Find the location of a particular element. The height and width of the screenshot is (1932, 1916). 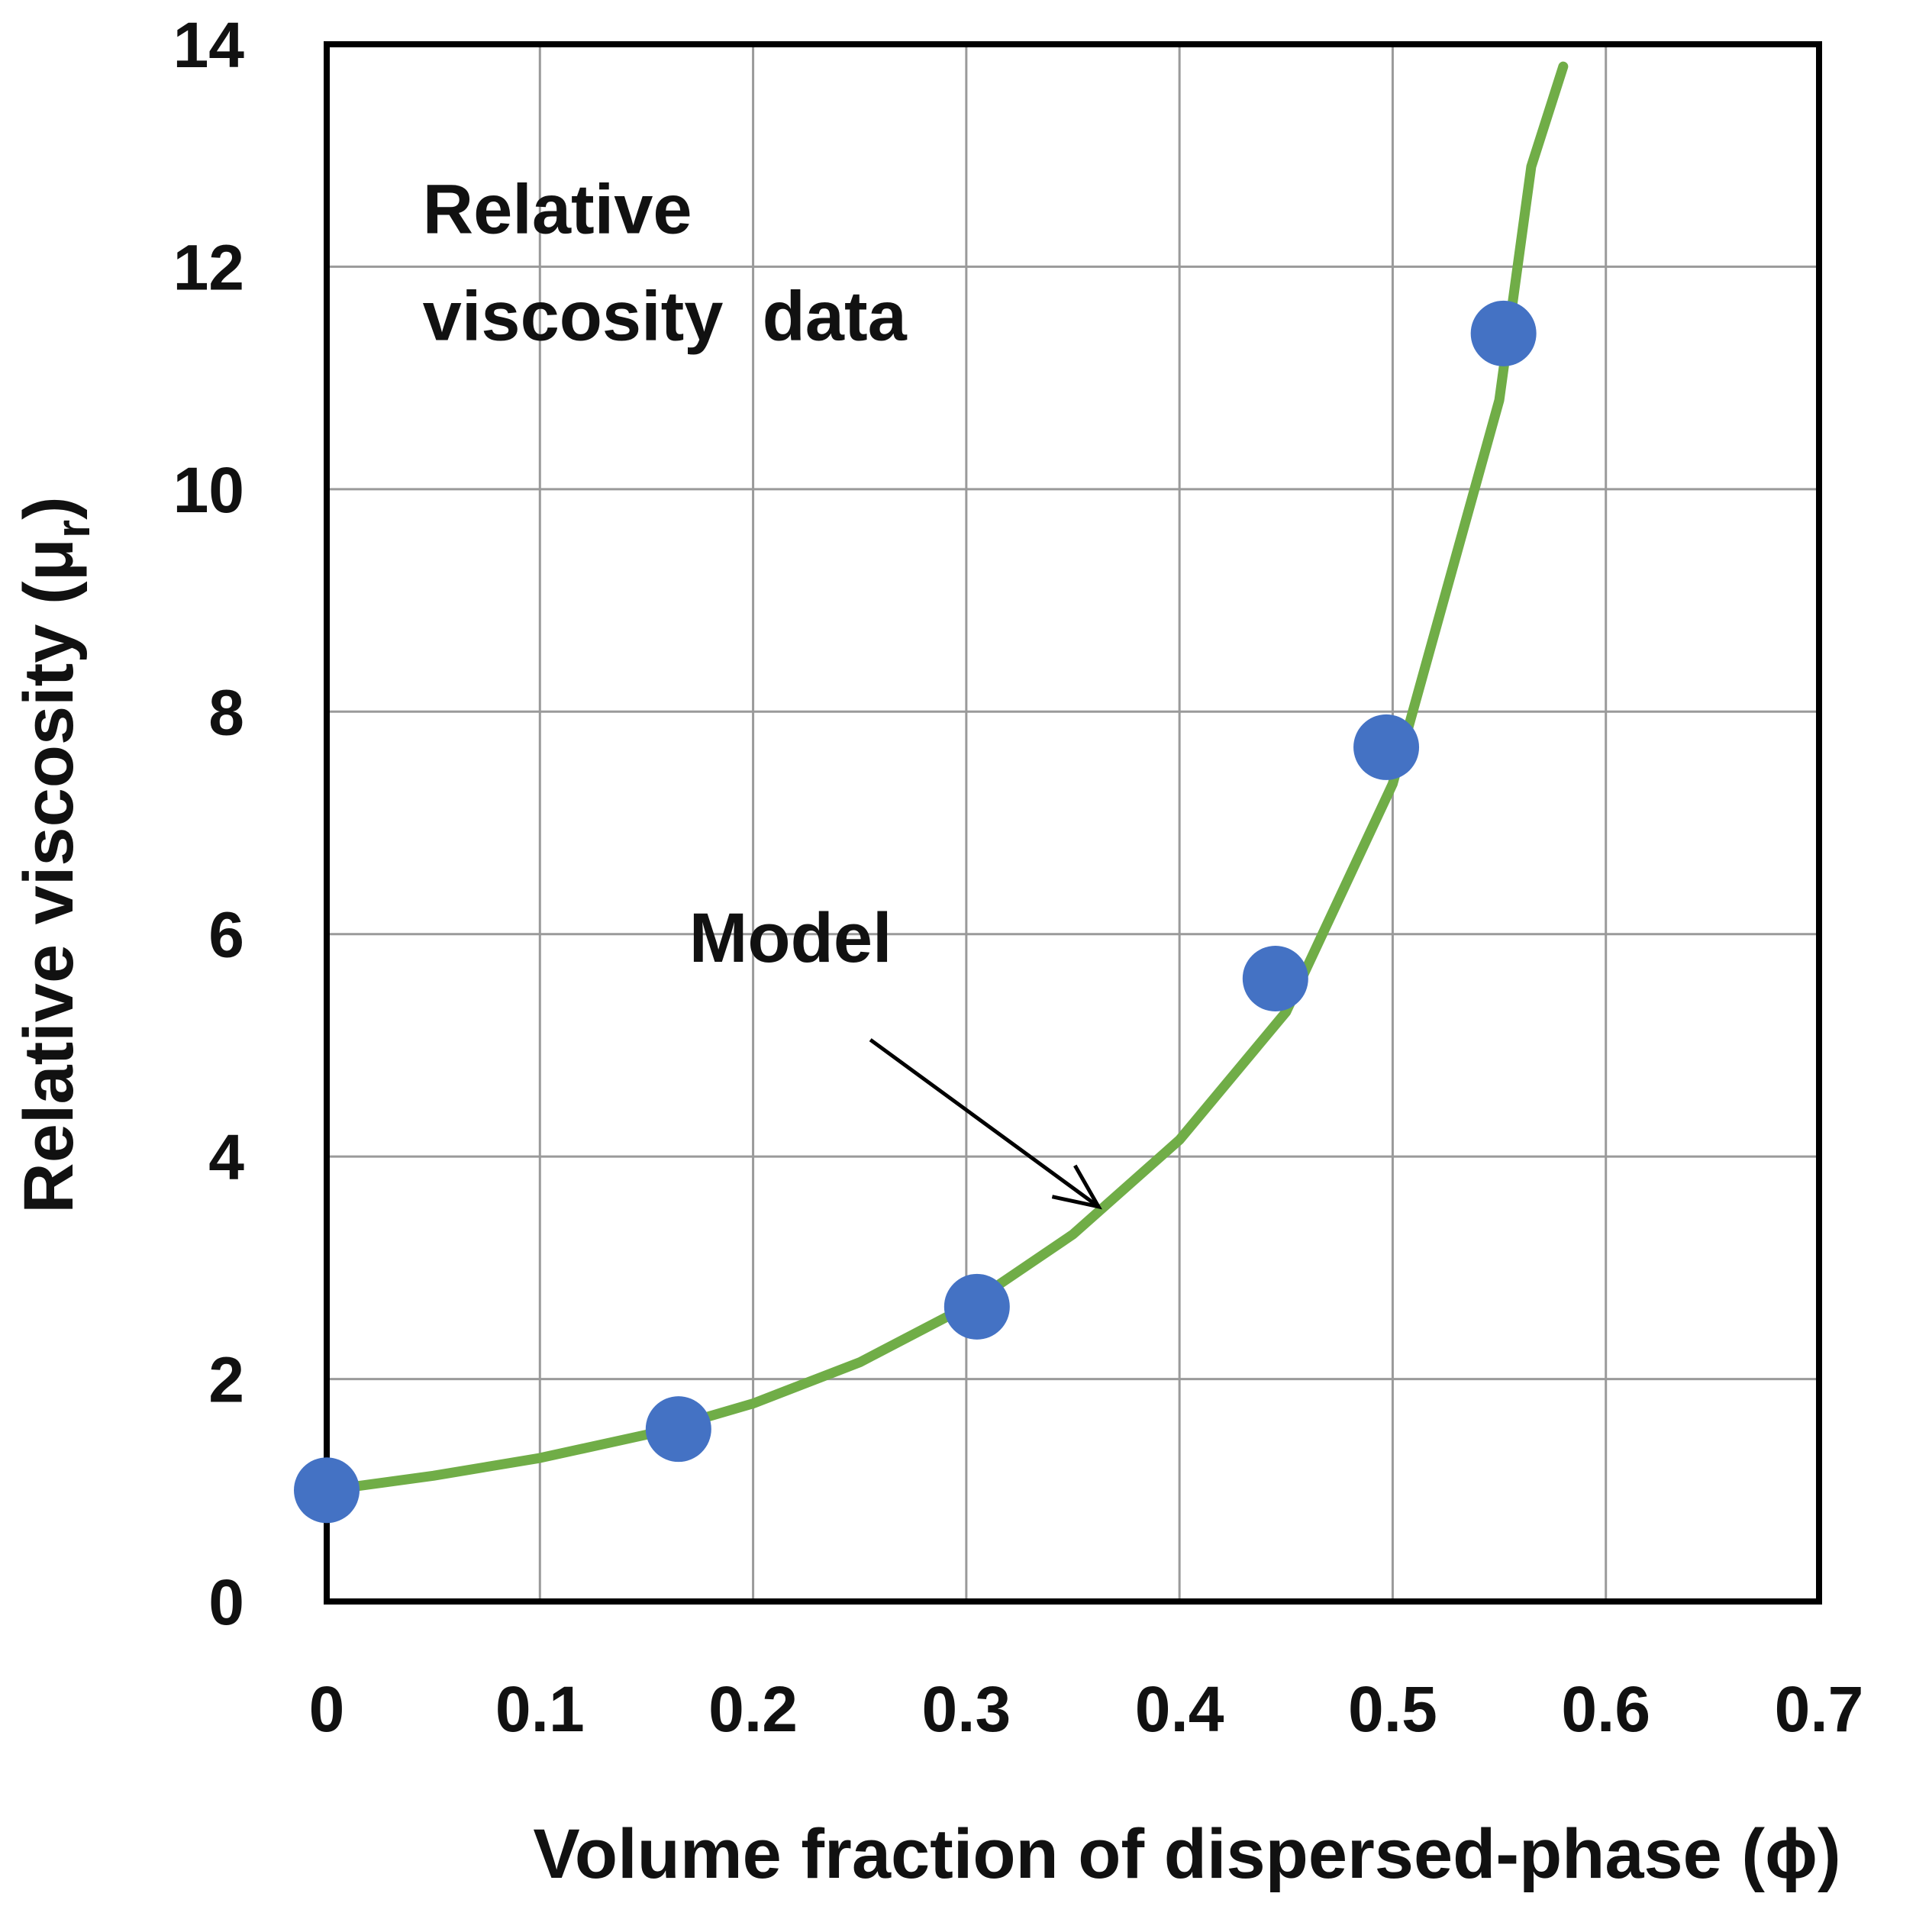

data-annotation-line1: Relative is located at coordinates (557, 210).